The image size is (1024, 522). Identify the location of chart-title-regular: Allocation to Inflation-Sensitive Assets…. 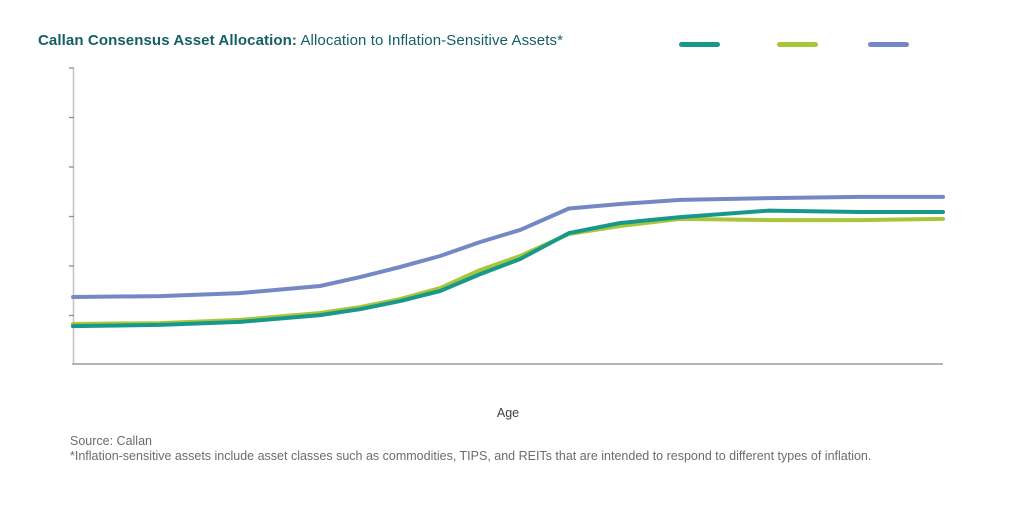
(430, 40).